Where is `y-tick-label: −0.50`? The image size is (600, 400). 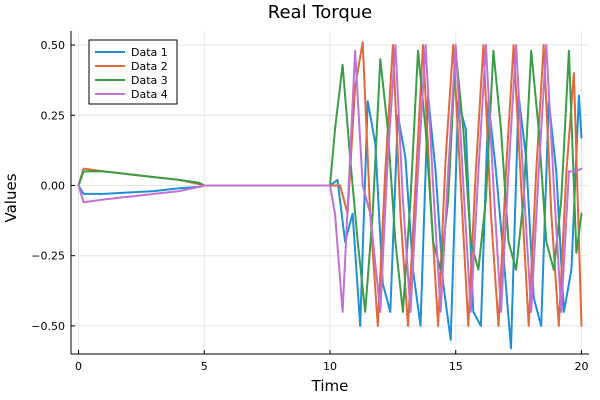
y-tick-label: −0.50 is located at coordinates (48, 326).